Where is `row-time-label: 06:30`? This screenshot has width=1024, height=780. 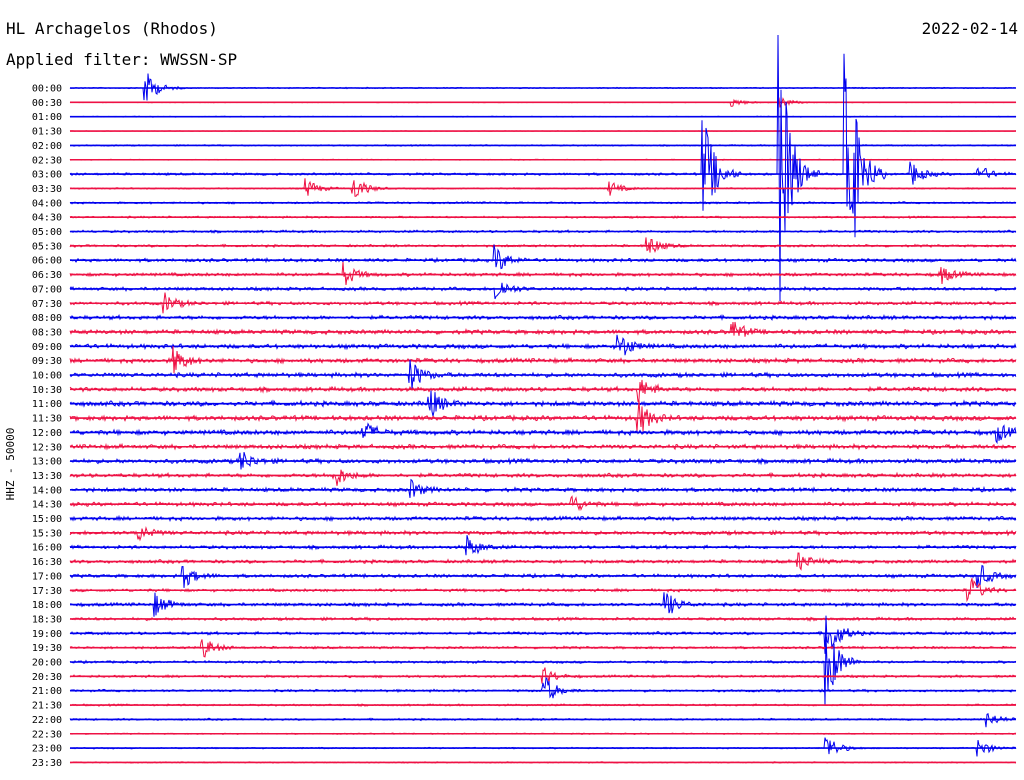
row-time-label: 06:30 is located at coordinates (47, 275).